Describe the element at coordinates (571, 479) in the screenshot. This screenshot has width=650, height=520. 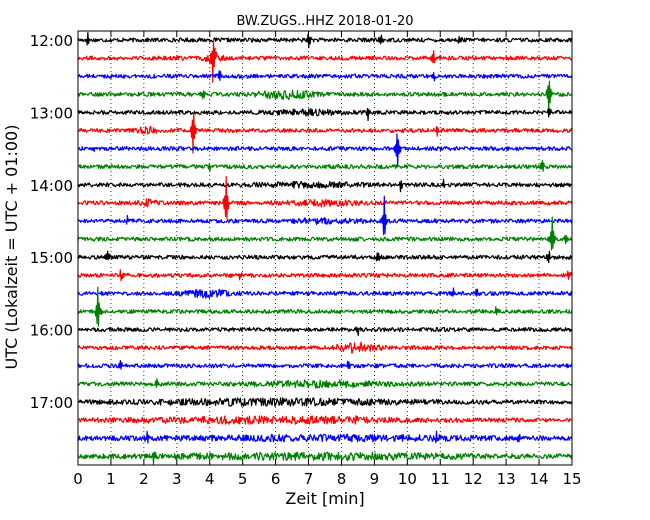
I see `x-tick-label: 15` at that location.